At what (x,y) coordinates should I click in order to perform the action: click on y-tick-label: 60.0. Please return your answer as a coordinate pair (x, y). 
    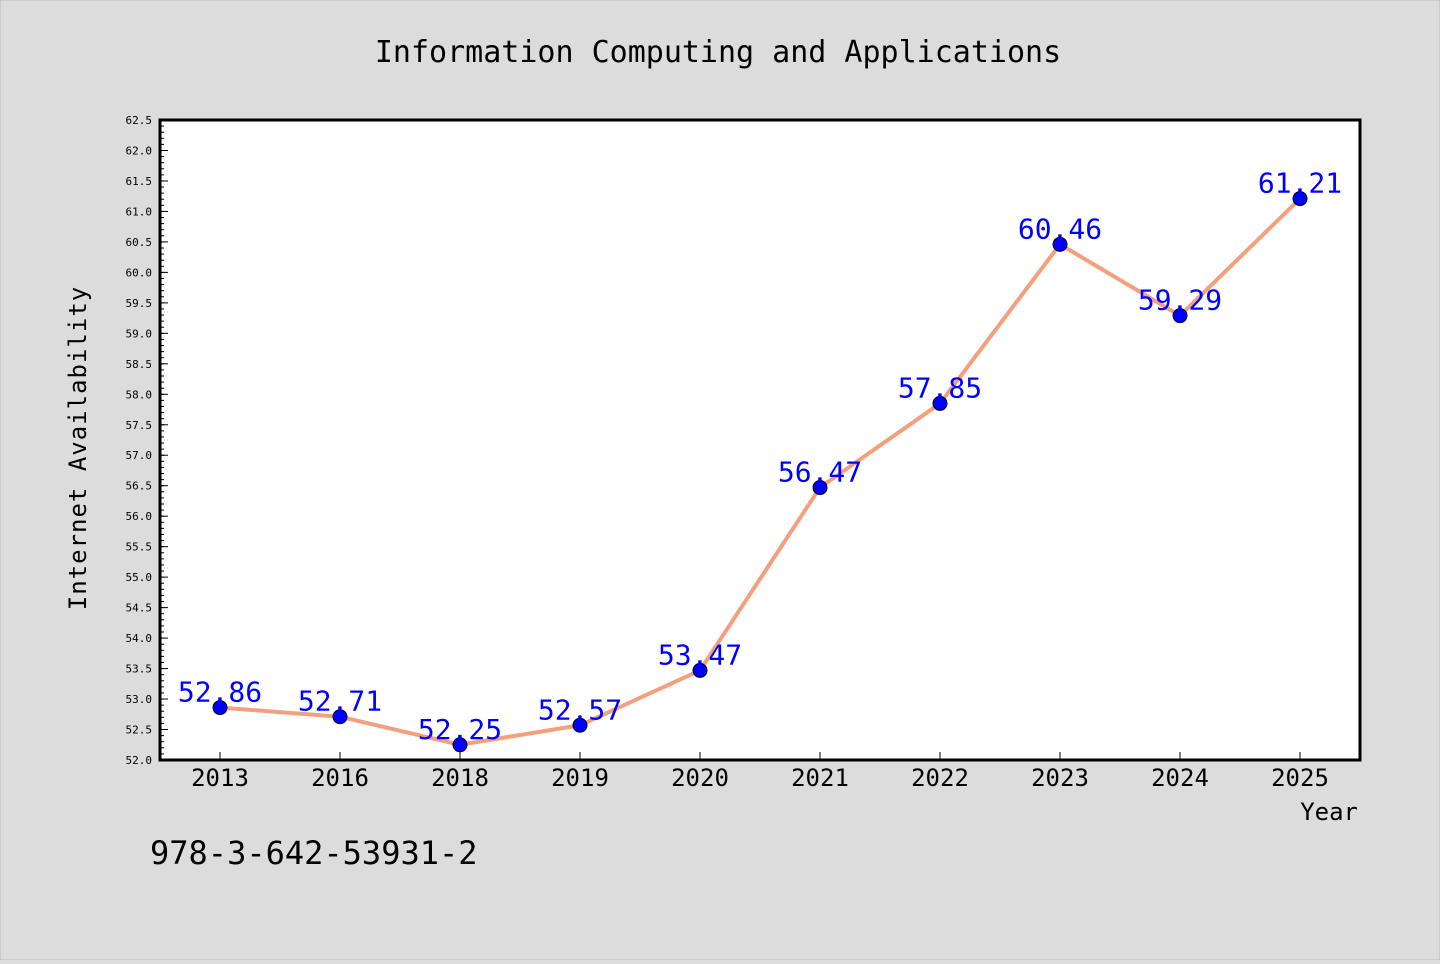
    Looking at the image, I should click on (139, 272).